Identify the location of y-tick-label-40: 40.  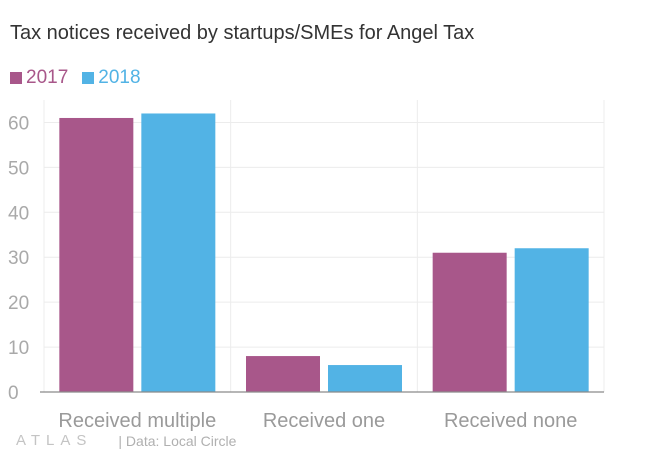
(18, 213).